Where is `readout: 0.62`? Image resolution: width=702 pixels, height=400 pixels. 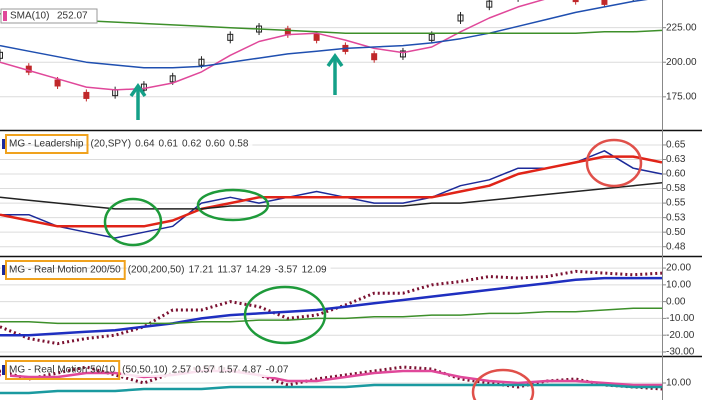 readout: 0.62 is located at coordinates (192, 144).